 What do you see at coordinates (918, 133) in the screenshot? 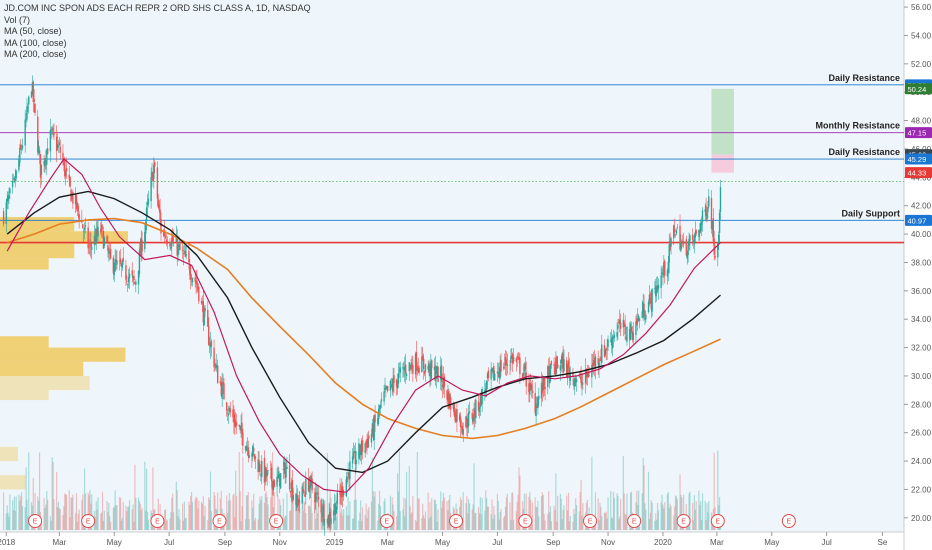
I see `price-tag` at bounding box center [918, 133].